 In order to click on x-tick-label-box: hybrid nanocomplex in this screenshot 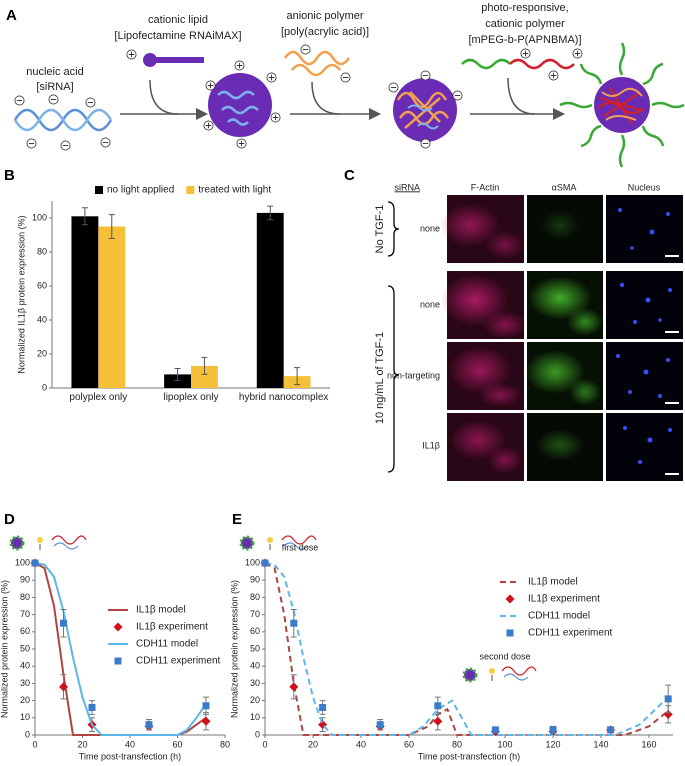, I will do `click(283, 397)`.